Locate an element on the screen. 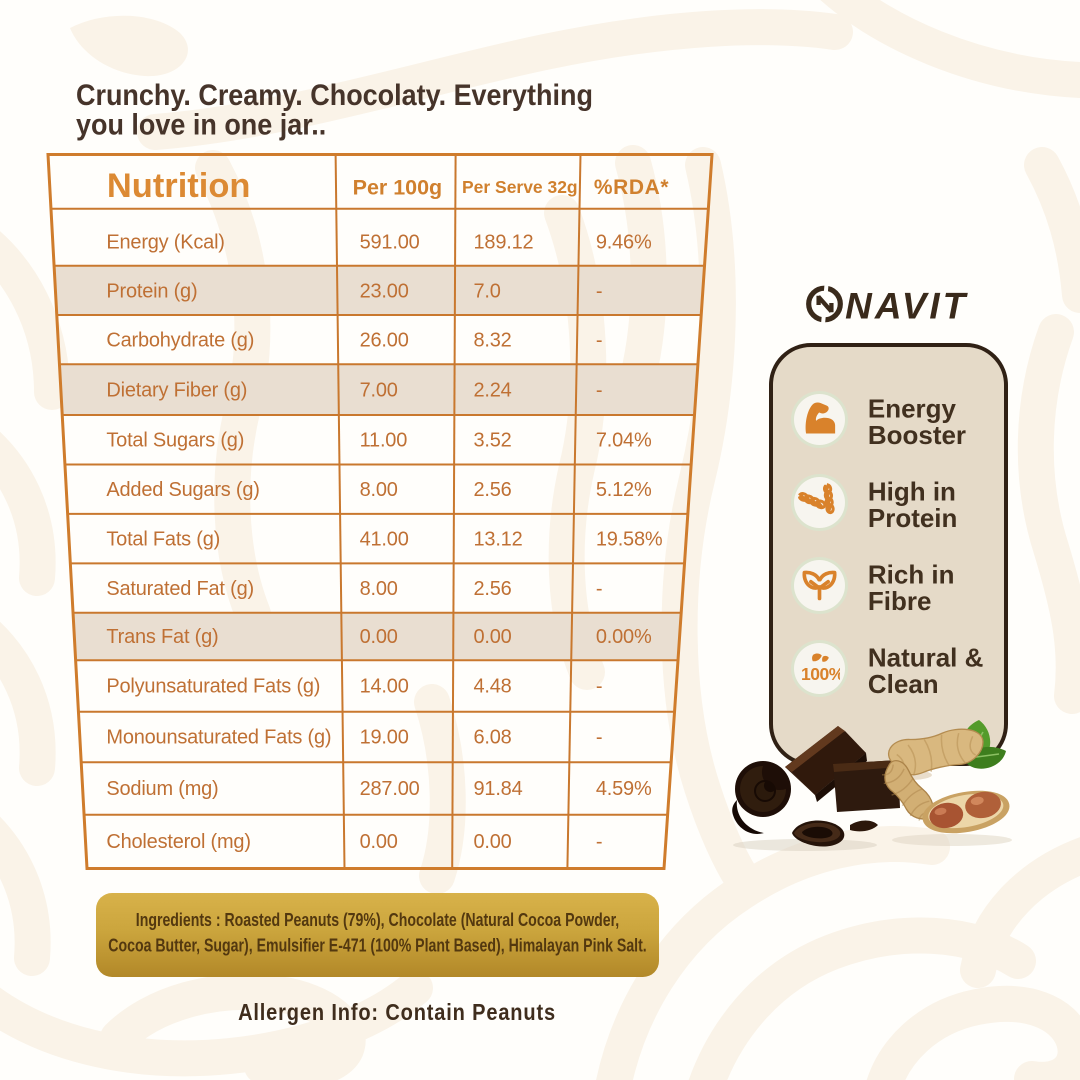  svg-text: you love in one jar.. is located at coordinates (201, 125).